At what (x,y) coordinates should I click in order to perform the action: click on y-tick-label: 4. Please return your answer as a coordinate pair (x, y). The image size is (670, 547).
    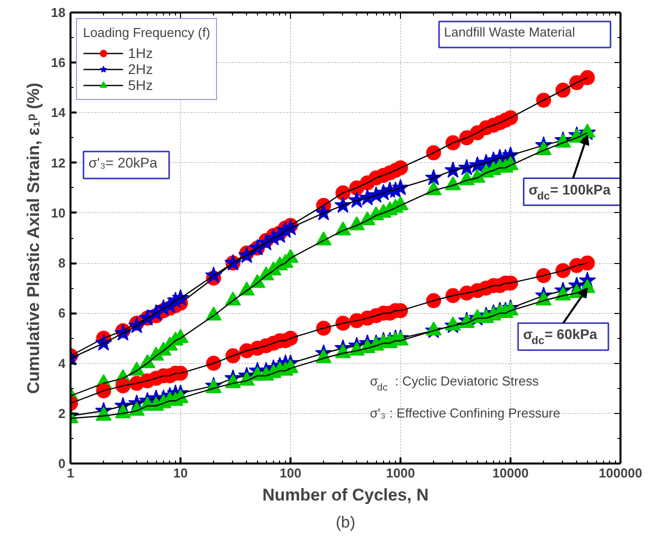
    Looking at the image, I should click on (62, 363).